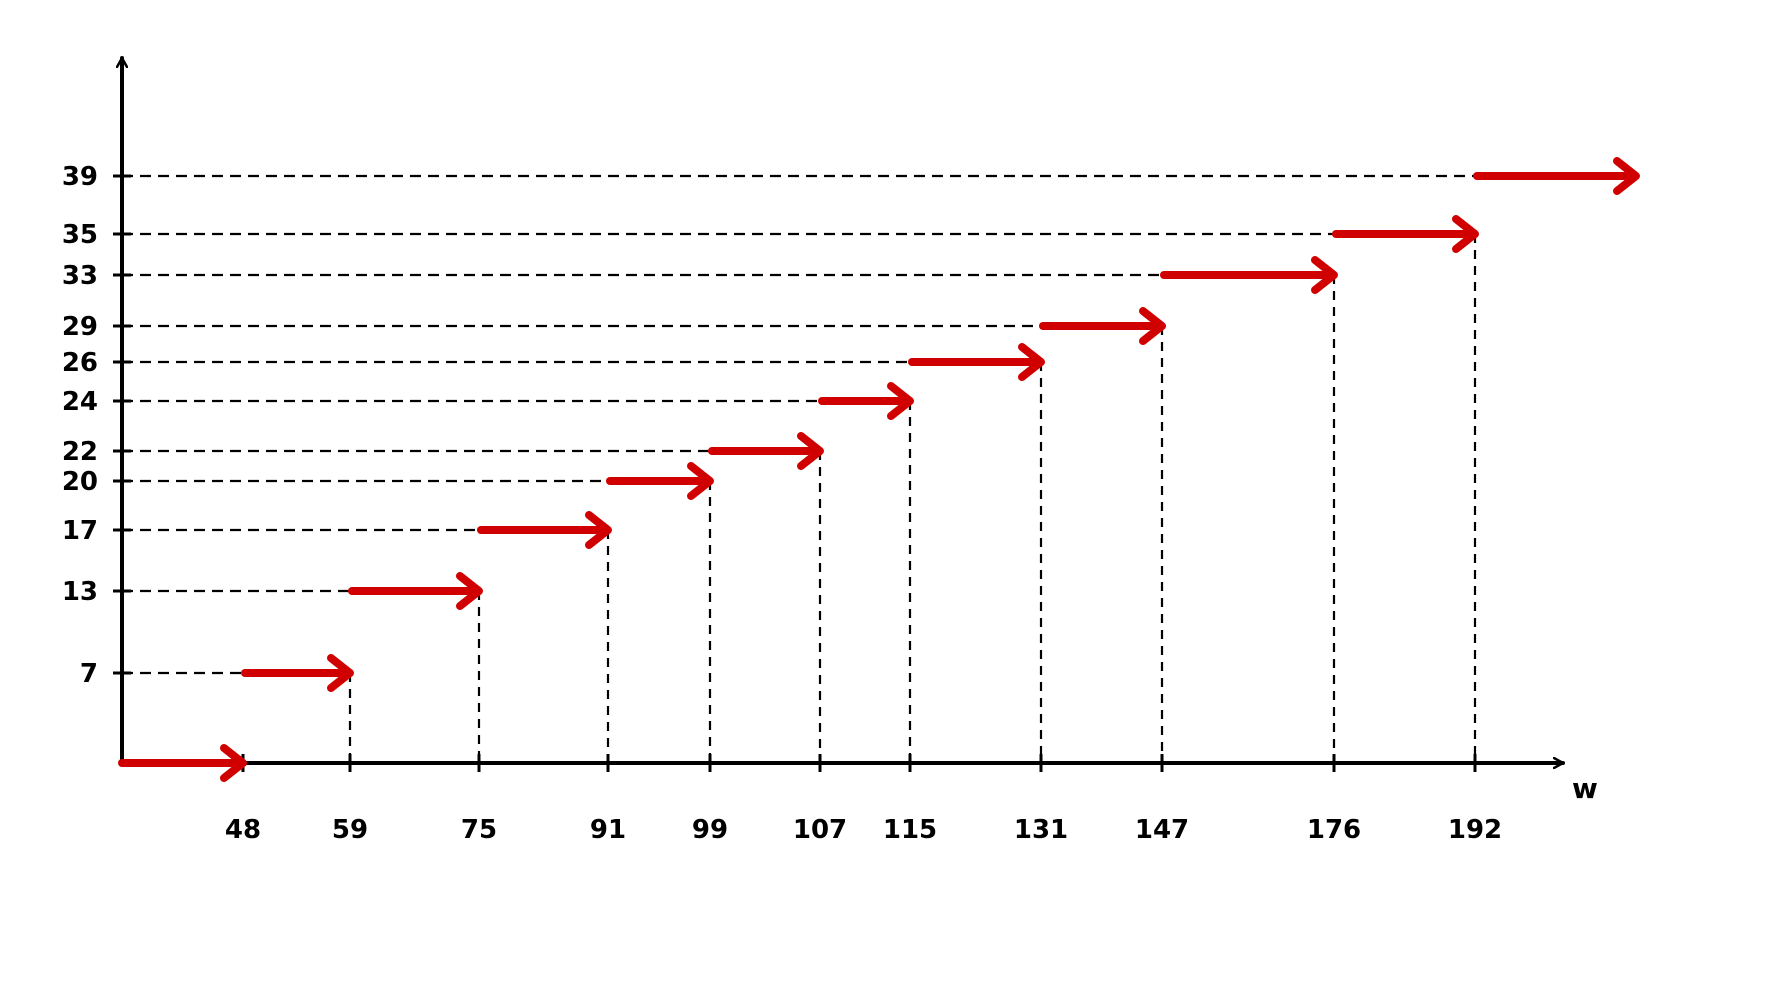 The height and width of the screenshot is (1000, 1771). I want to click on y-tick-label: 39, so click(80, 177).